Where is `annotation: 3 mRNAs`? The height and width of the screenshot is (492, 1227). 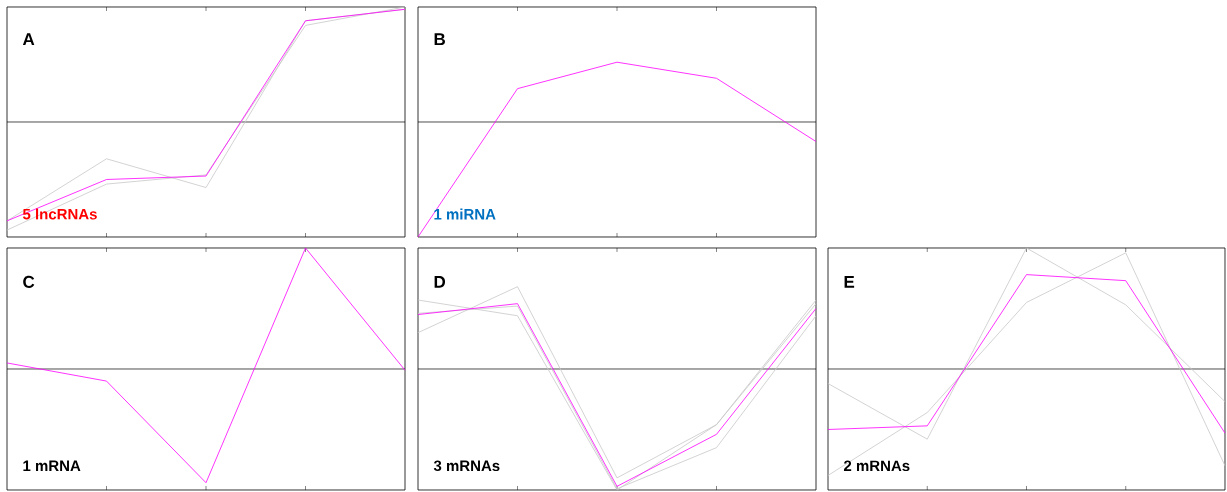
annotation: 3 mRNAs is located at coordinates (466, 466).